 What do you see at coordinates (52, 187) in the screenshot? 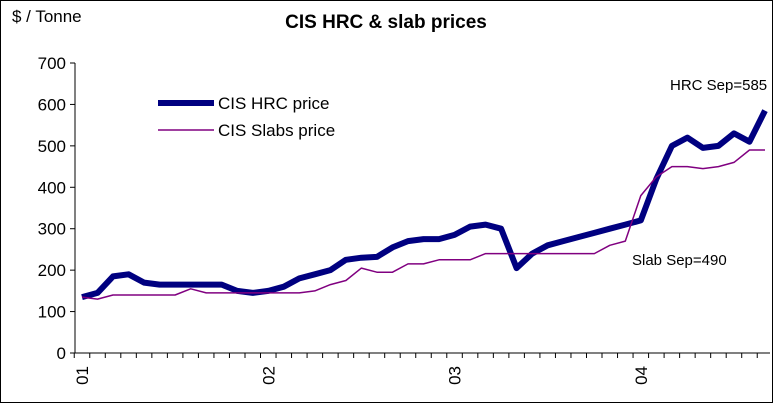
I see `y-tick-label: 400` at bounding box center [52, 187].